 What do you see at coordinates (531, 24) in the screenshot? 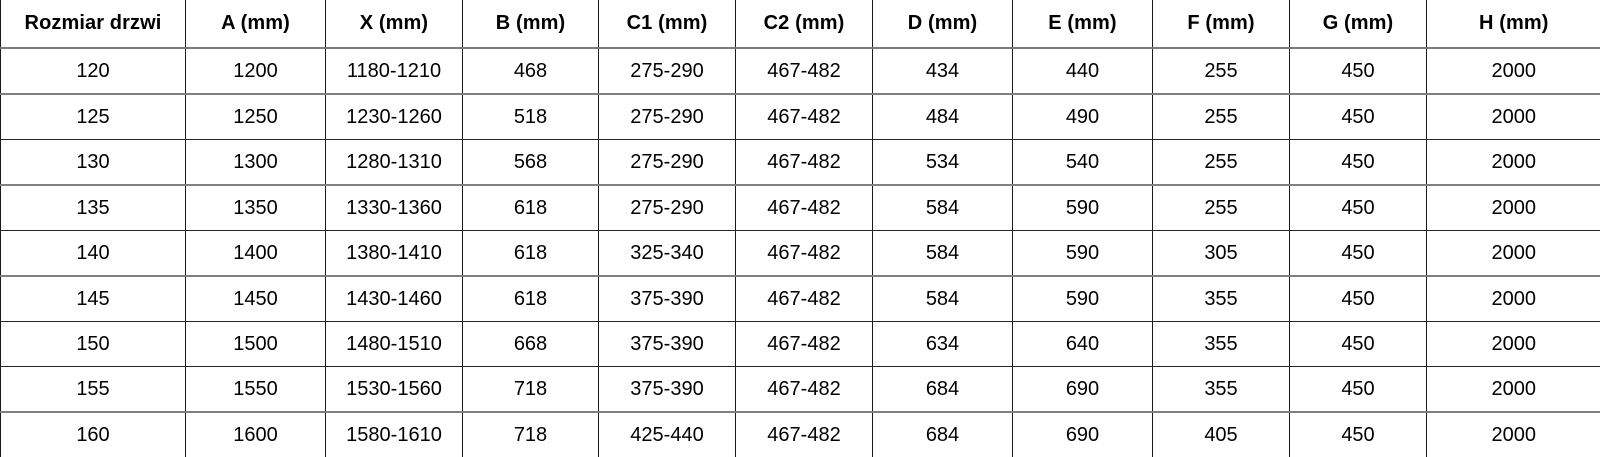
I see `column-header-b: B (mm)` at bounding box center [531, 24].